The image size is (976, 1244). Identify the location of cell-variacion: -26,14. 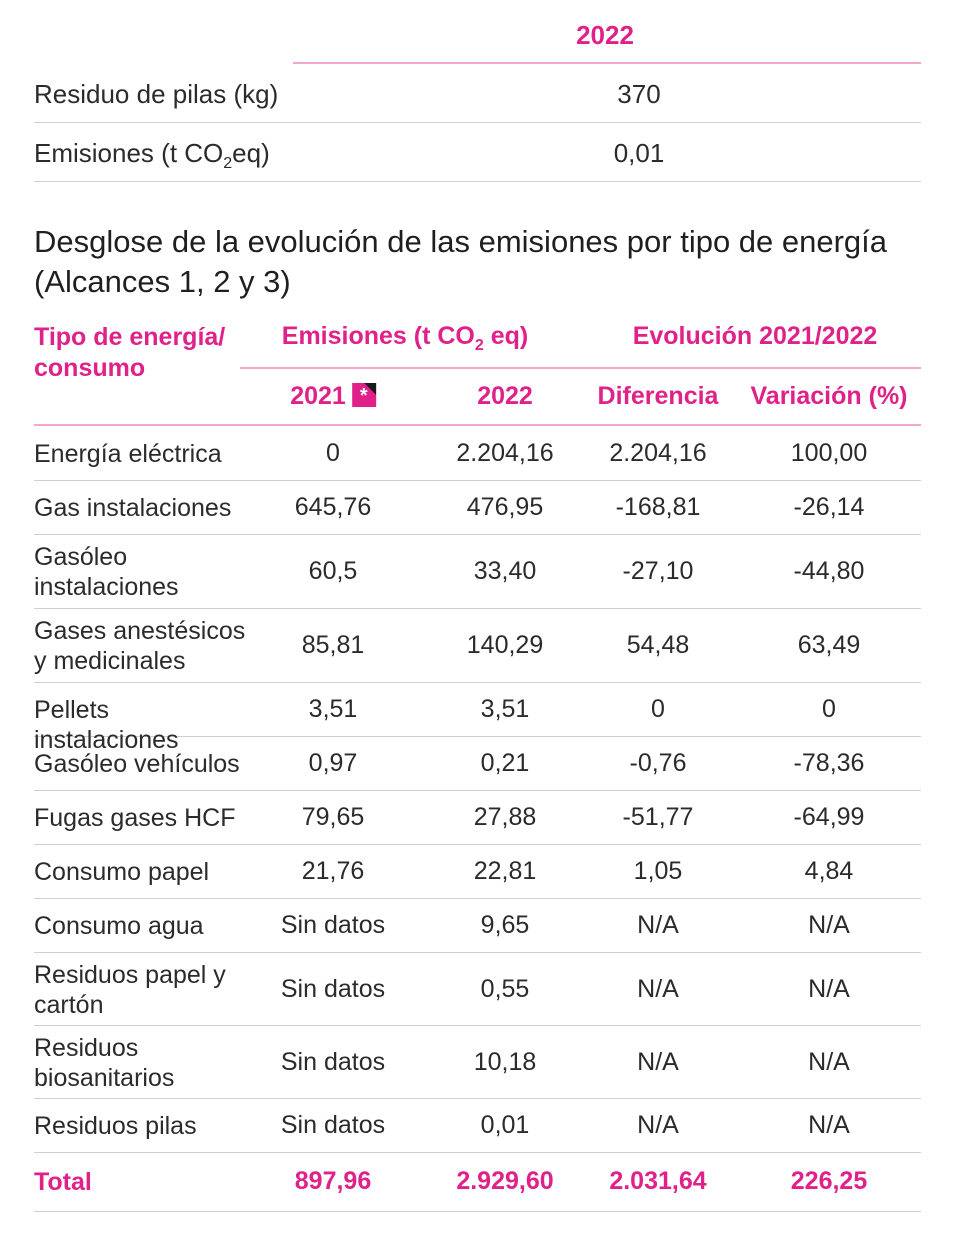
(829, 507).